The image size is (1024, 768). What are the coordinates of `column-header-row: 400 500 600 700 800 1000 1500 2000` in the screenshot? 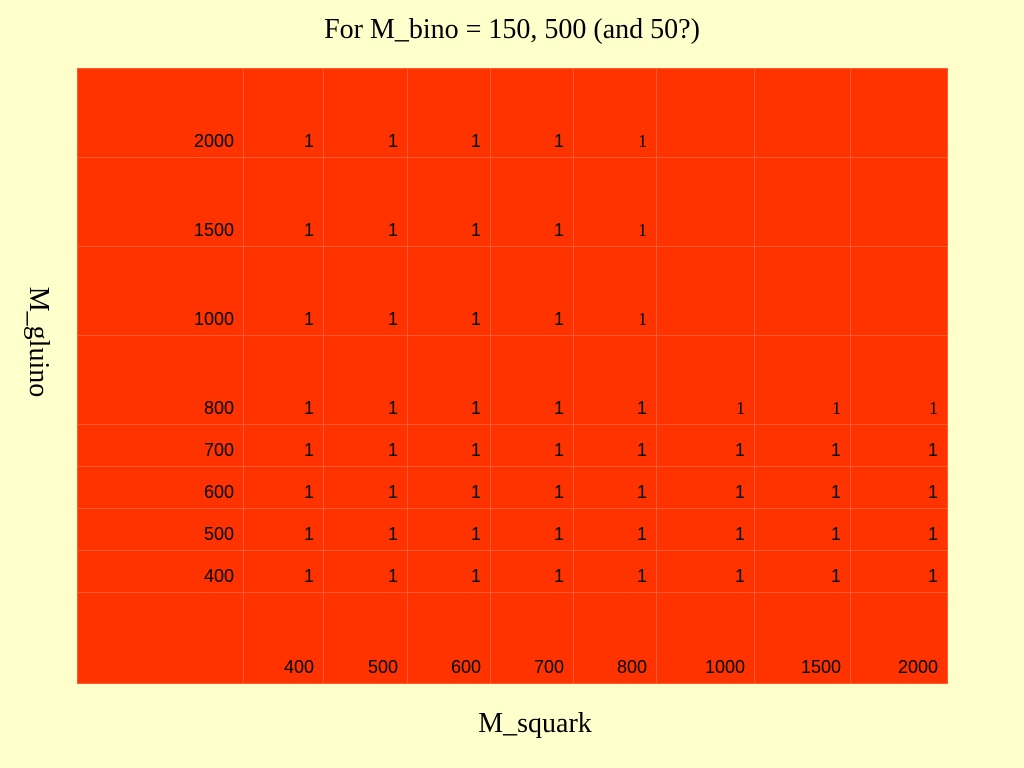 It's located at (512, 638).